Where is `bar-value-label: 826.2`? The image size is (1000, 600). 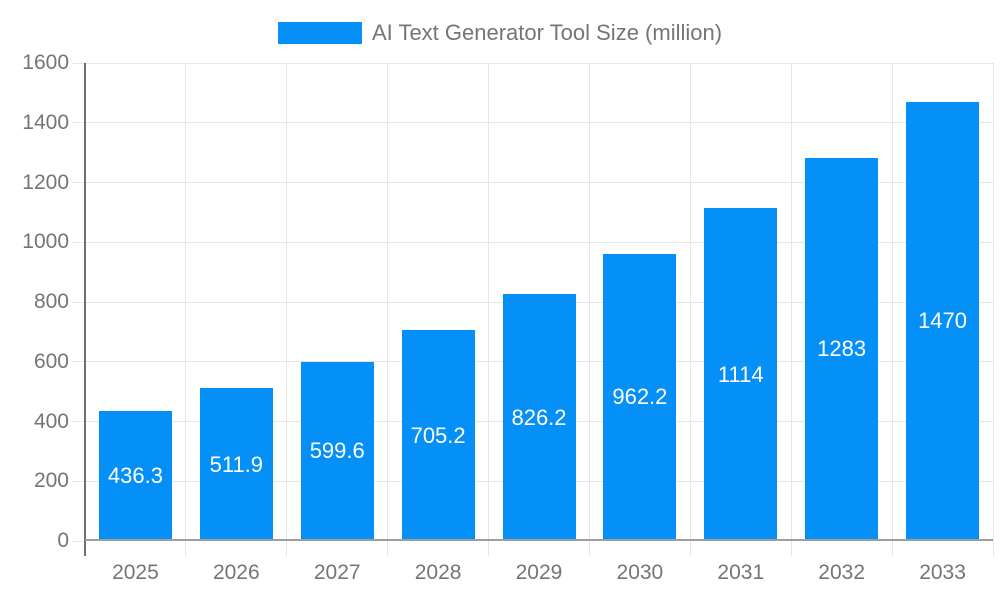 bar-value-label: 826.2 is located at coordinates (539, 417).